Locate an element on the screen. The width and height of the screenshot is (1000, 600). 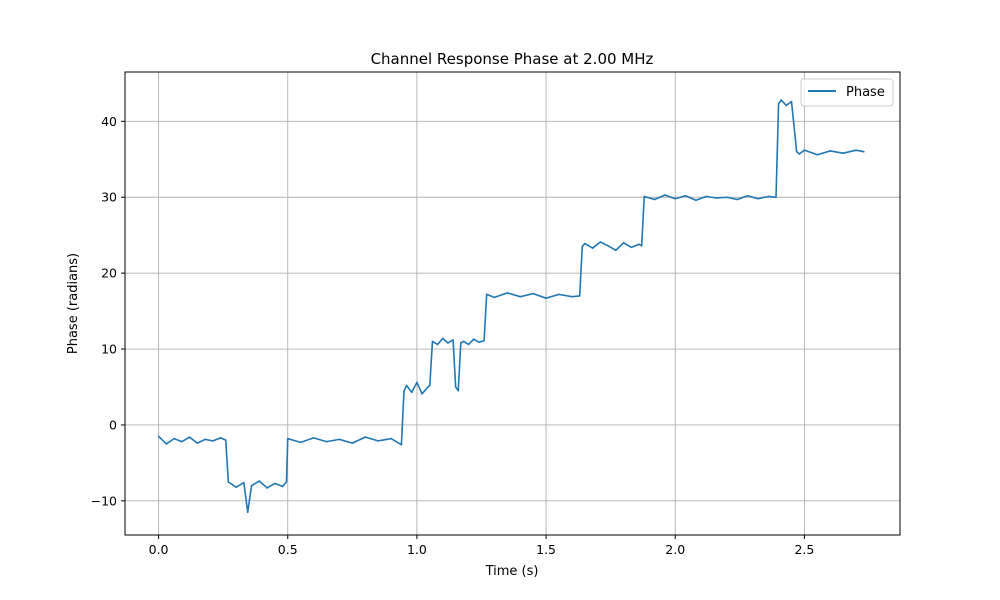
x-tick-label: 2.5 is located at coordinates (804, 549).